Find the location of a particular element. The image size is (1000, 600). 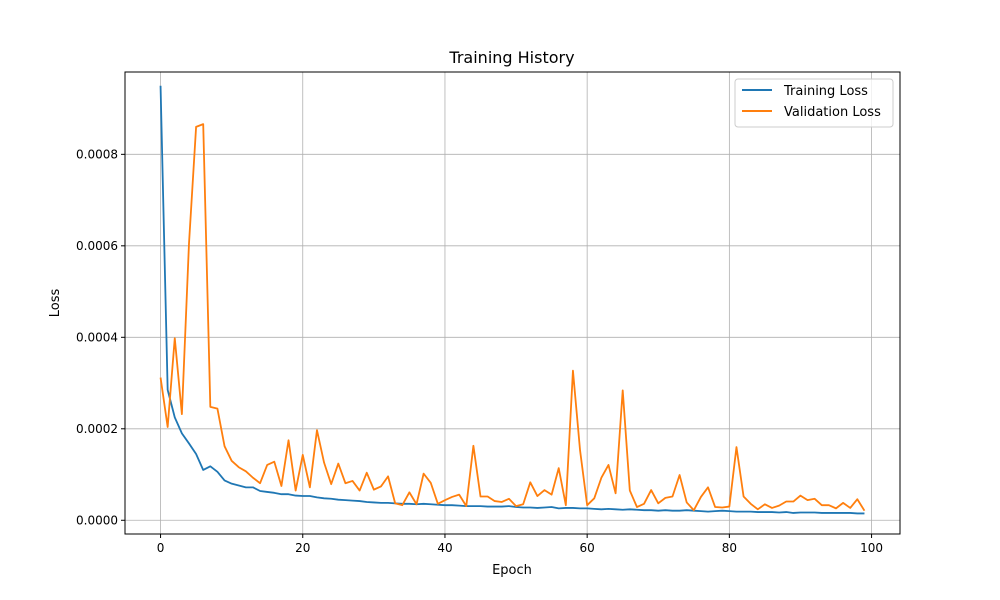

y-tick-label: 0.0006 is located at coordinates (97, 246).